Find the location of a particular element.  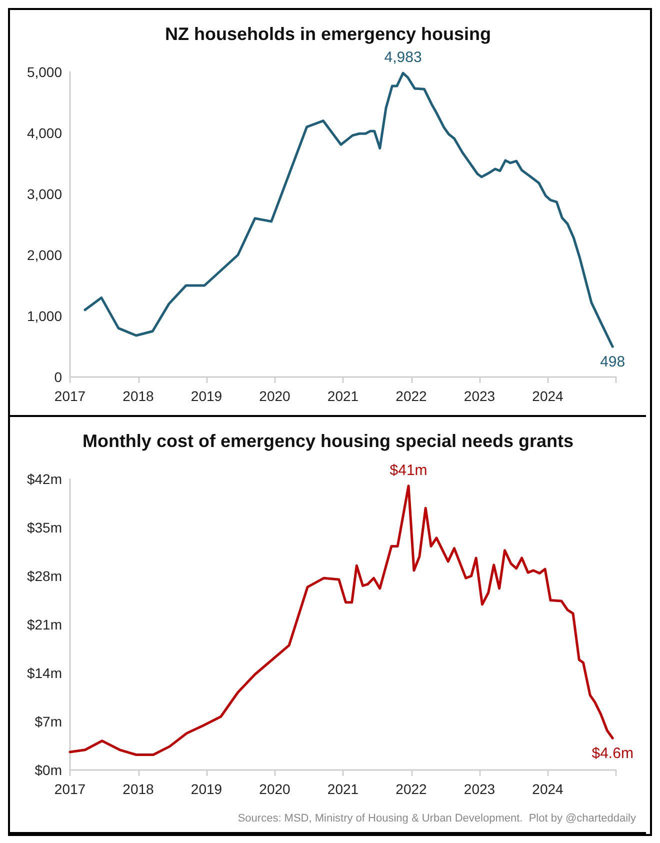

source-note: Sources: MSD, Ministry of Housing & Urban Development. Plot by @charteddaily is located at coordinates (437, 818).